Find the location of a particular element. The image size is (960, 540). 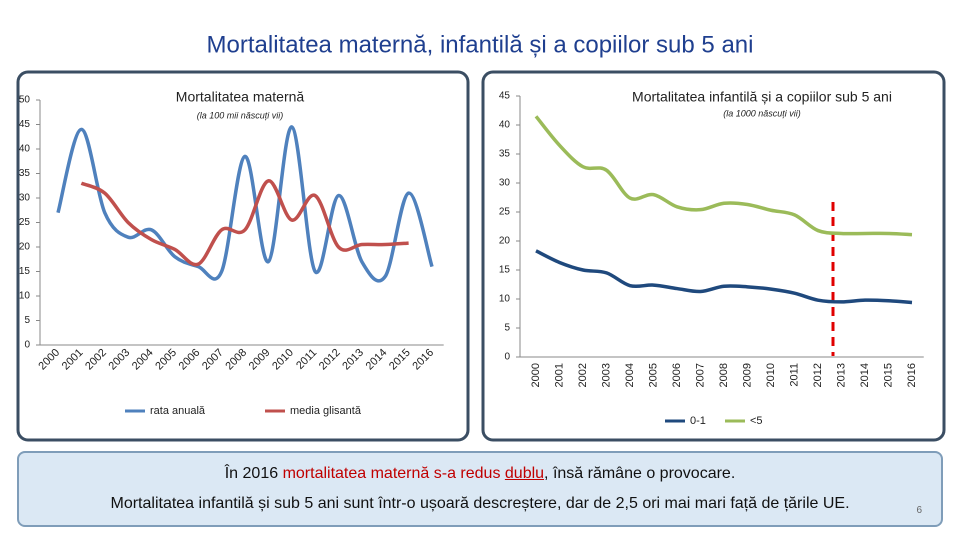

note-text: În 2016 is located at coordinates (253, 473).